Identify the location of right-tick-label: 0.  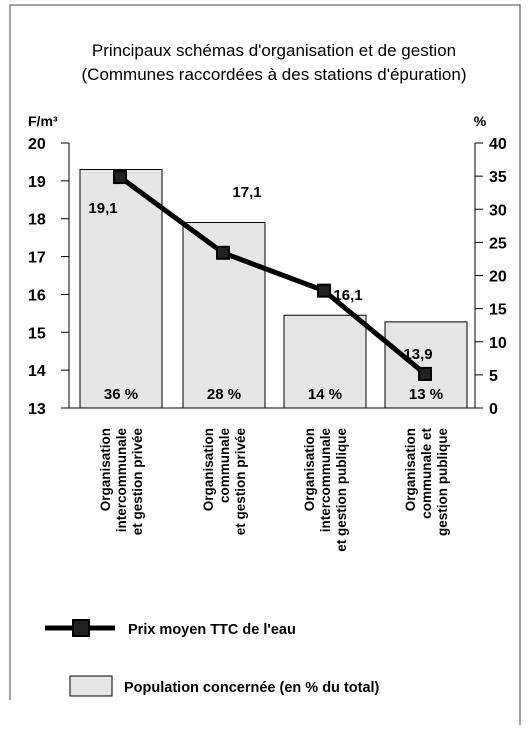
(493, 409).